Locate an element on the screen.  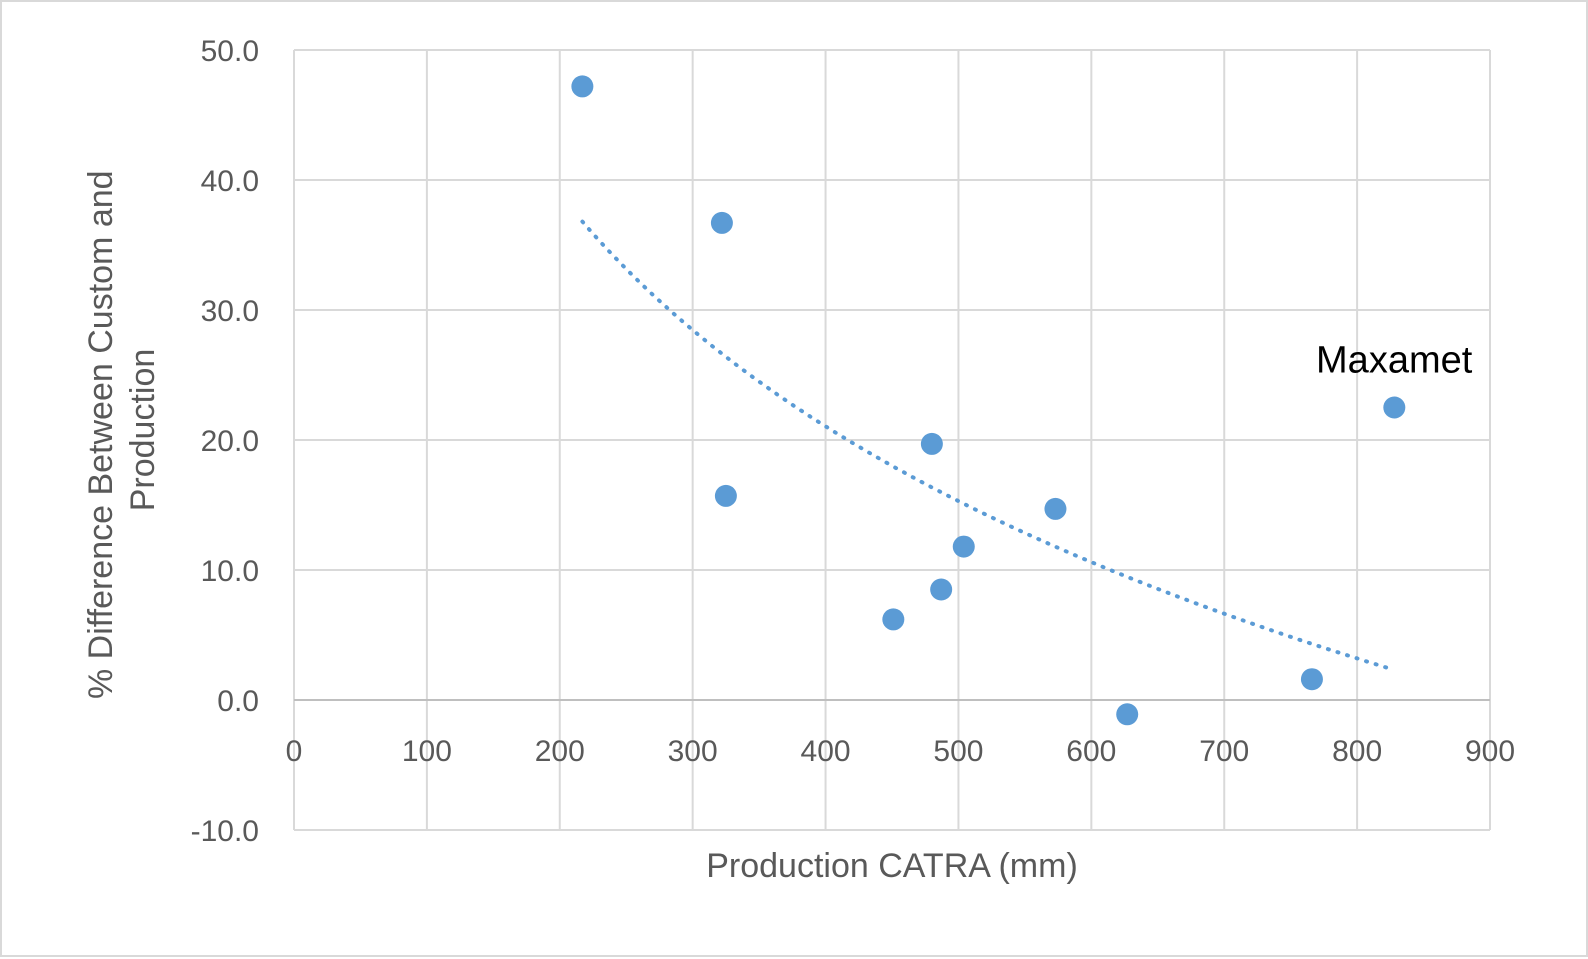
y-axis-title-line-2: Production is located at coordinates (143, 430).